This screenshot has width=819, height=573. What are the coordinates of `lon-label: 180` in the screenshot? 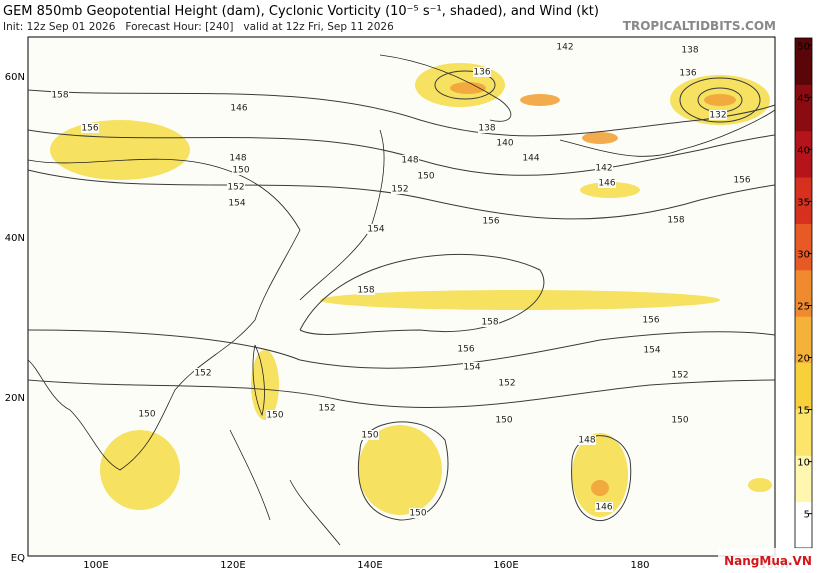 It's located at (639, 565).